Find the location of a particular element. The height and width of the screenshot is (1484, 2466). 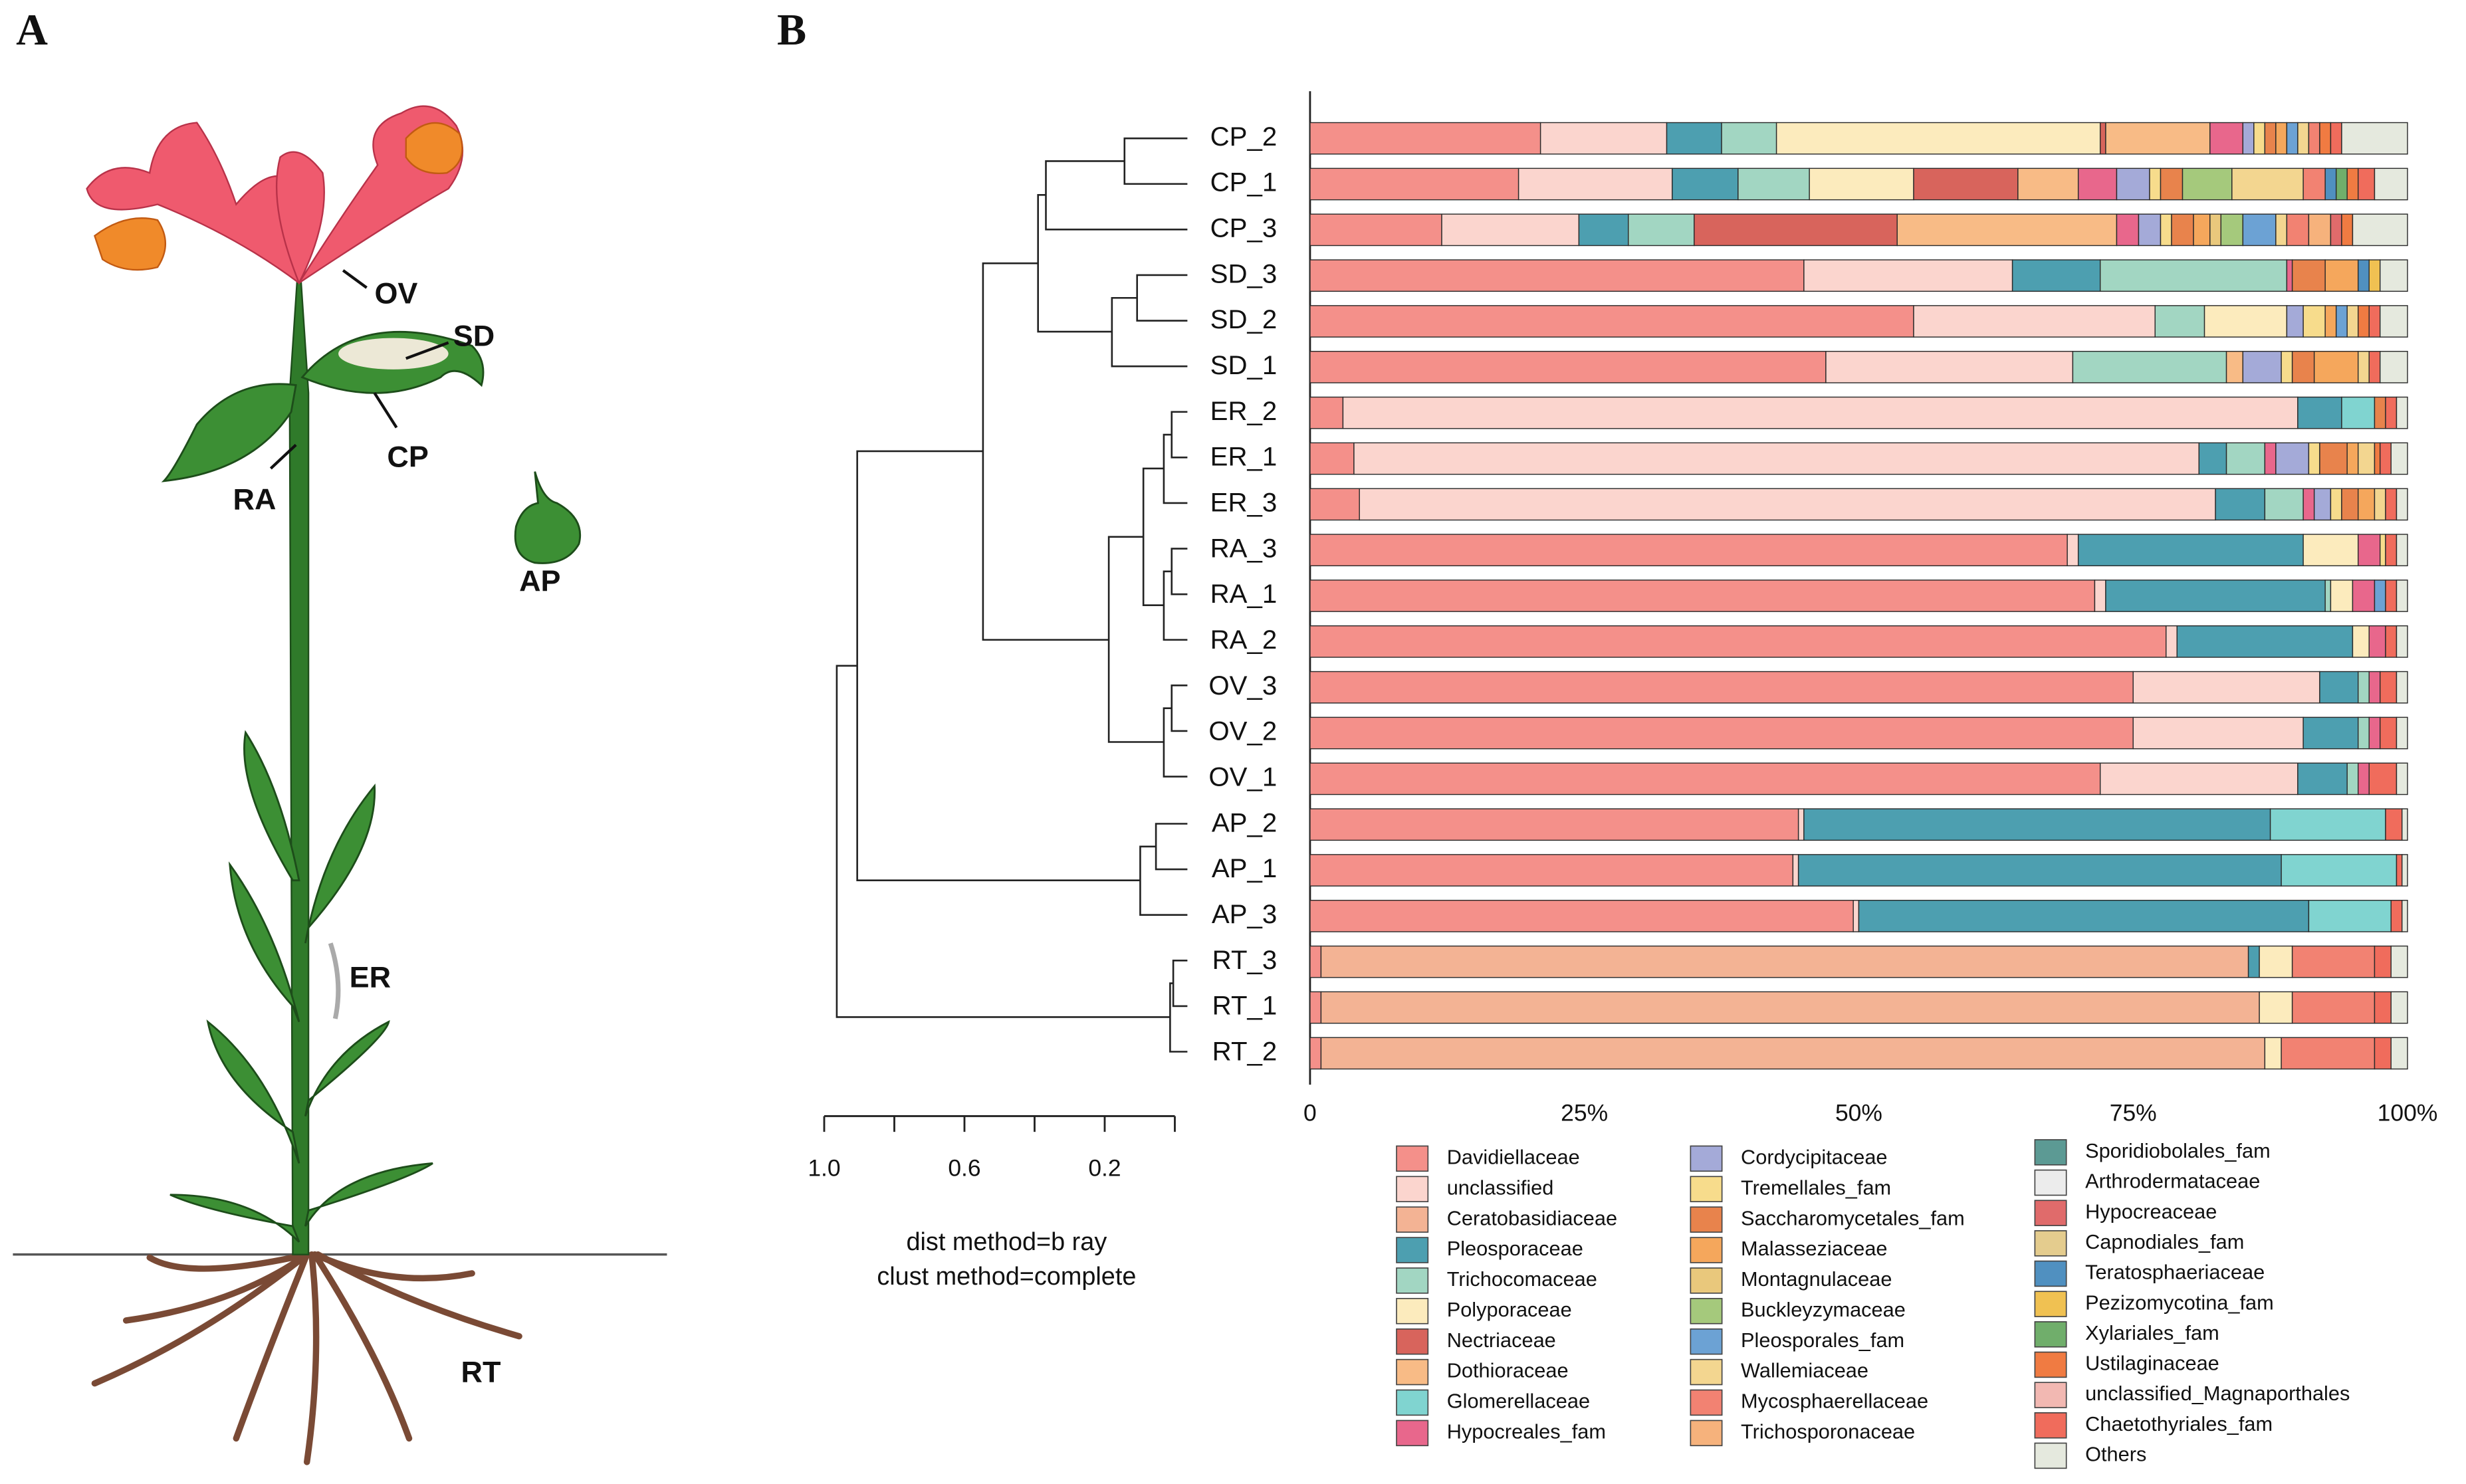

legend-label: Arthrodermataceae is located at coordinates (2172, 1182).